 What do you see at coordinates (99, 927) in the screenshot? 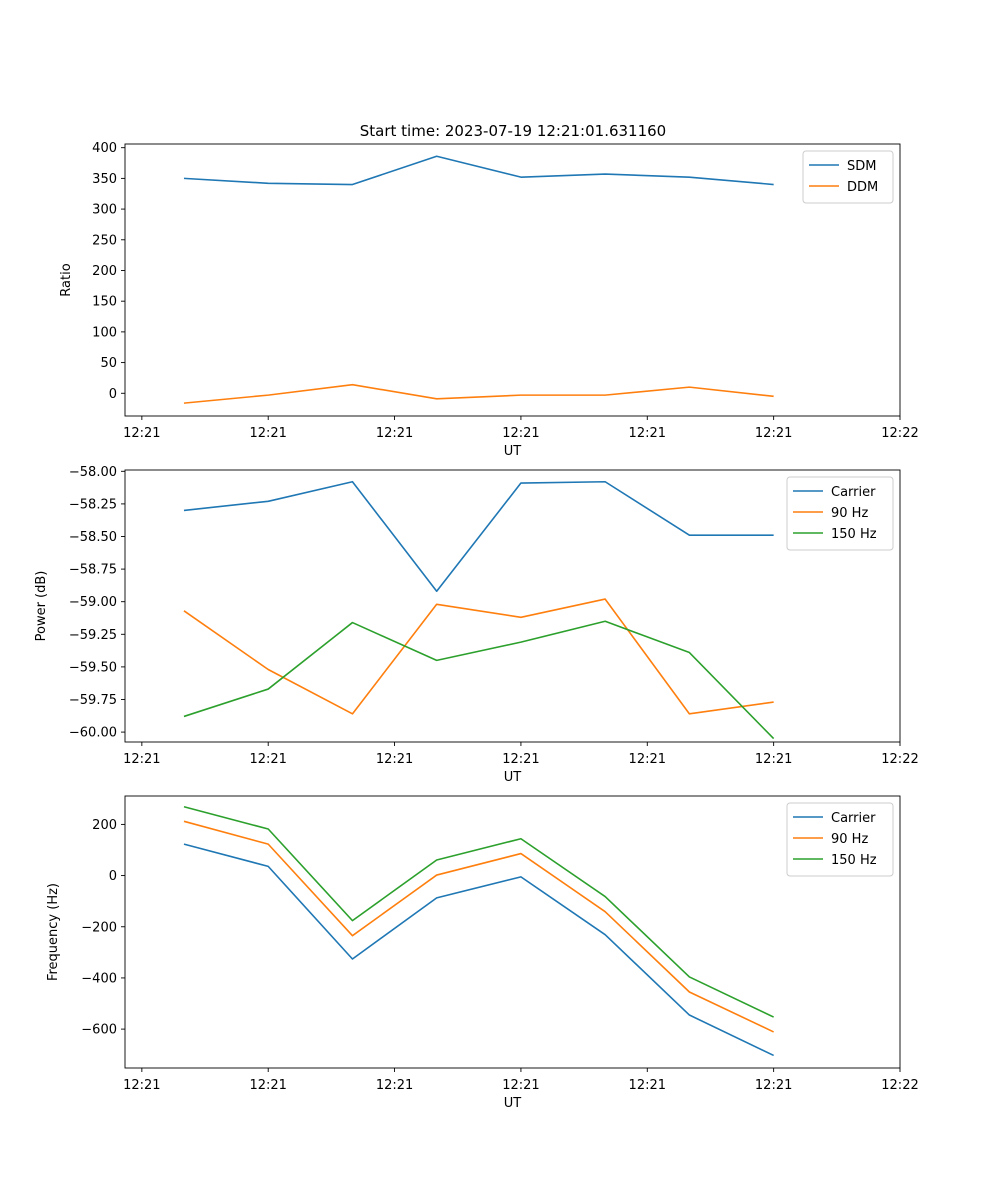
I see `y-tick-label: −200` at bounding box center [99, 927].